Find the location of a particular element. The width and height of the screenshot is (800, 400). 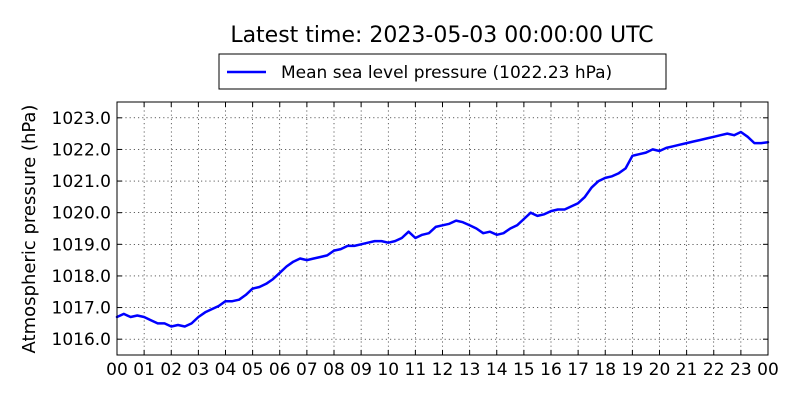

x-tick-label: 05 is located at coordinates (253, 370).